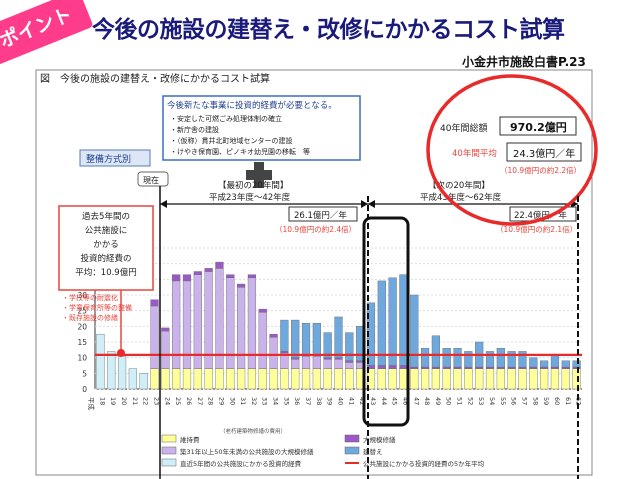 The image size is (638, 479). Describe the element at coordinates (106, 230) in the screenshot. I see `past-box-line: 公共施設に` at that location.